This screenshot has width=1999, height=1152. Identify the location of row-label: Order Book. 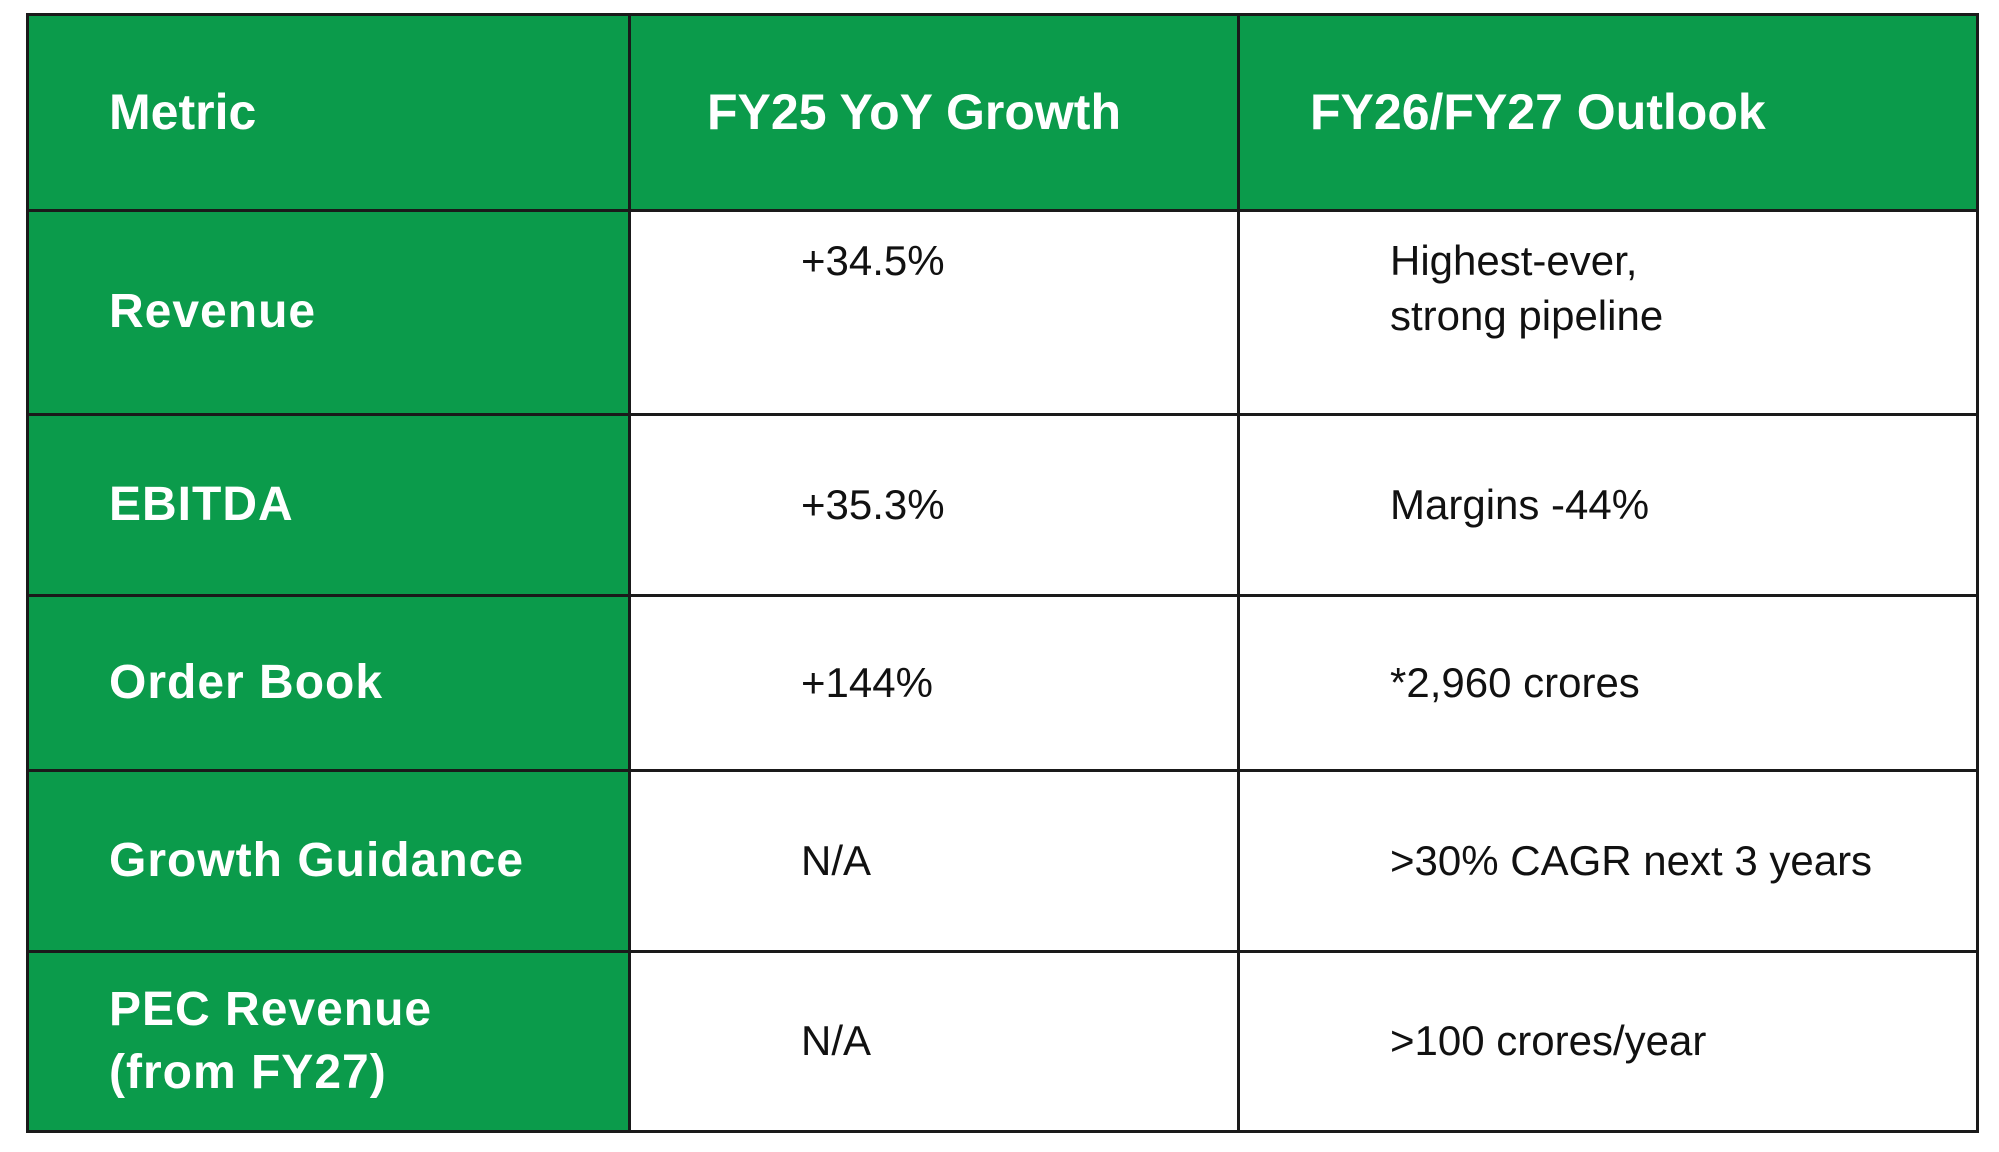
(328, 683).